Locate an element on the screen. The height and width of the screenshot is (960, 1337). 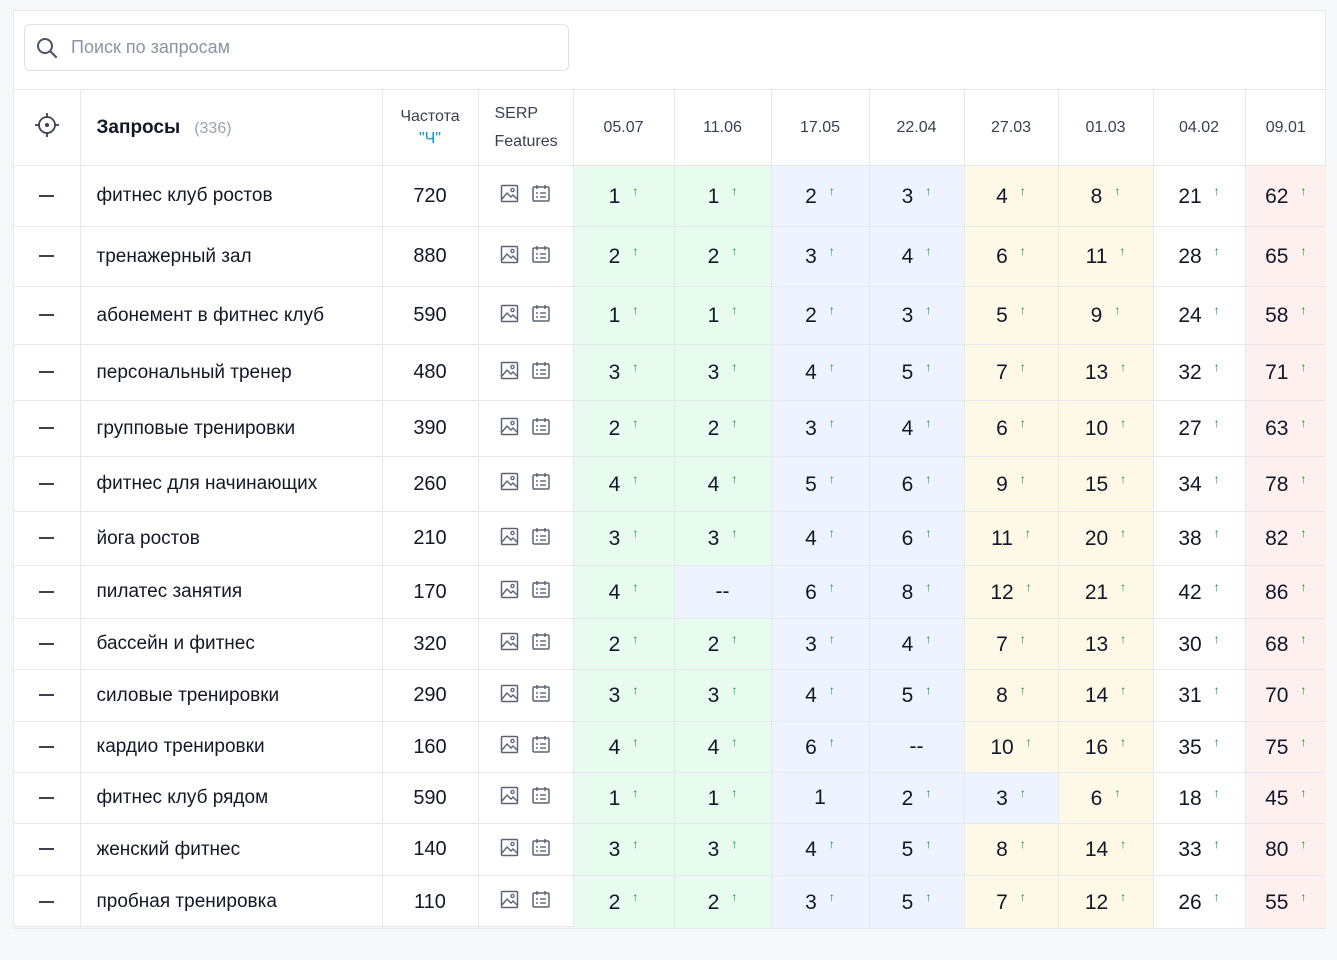
position-cell: 28 ↑ is located at coordinates (1199, 256).